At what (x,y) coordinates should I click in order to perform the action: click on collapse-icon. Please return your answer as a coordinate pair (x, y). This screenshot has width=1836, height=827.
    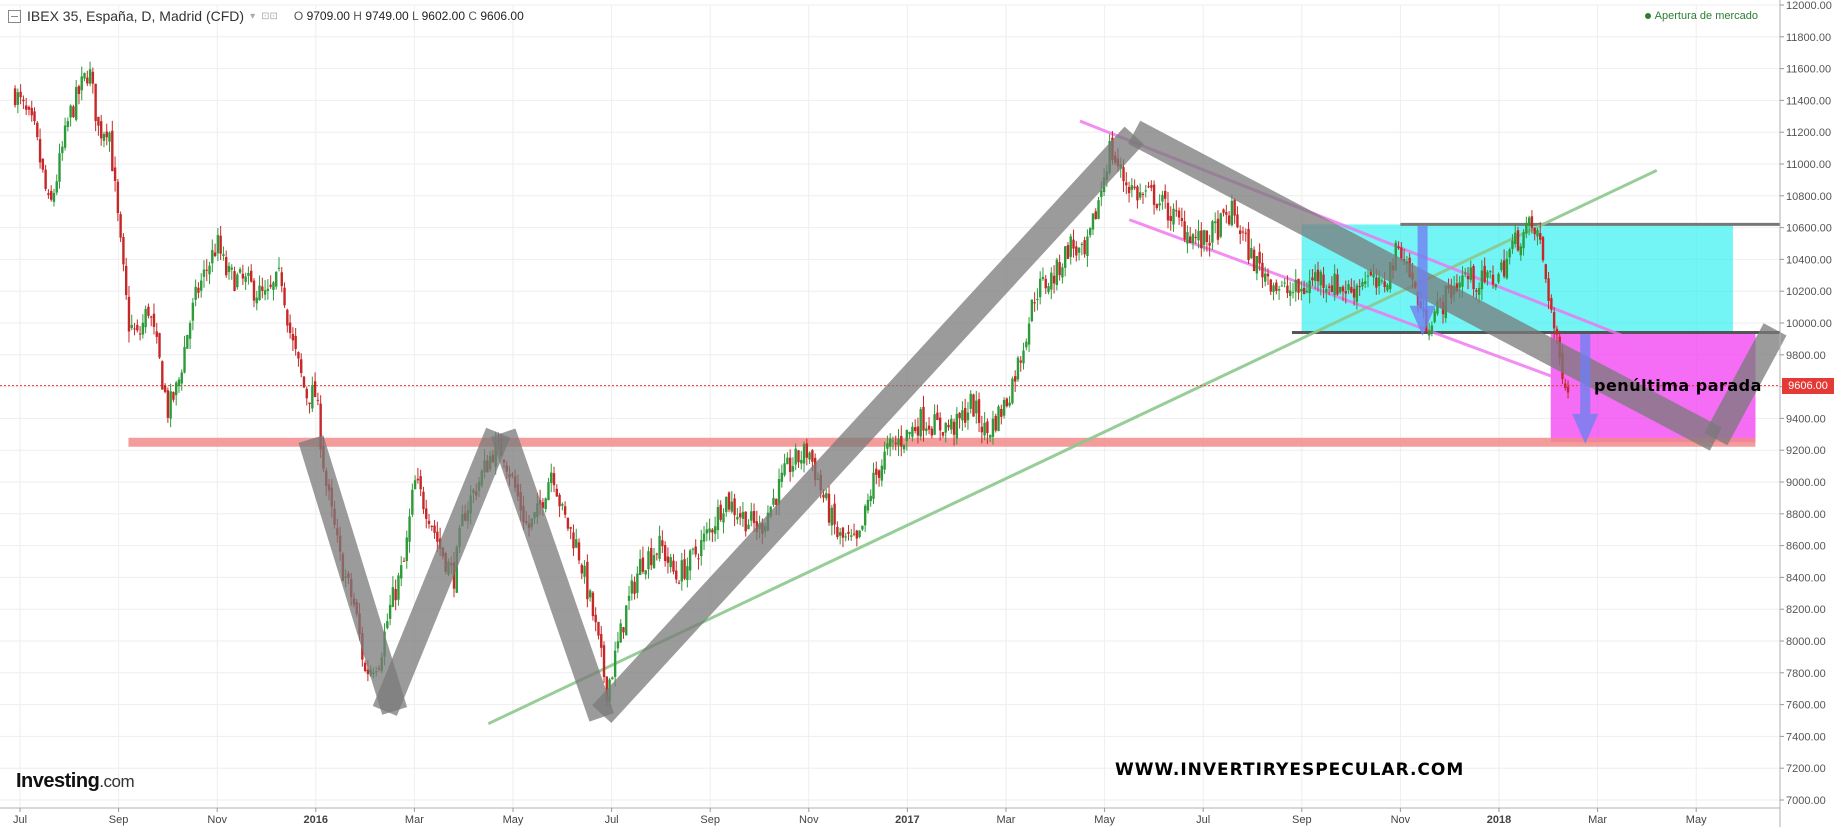
    Looking at the image, I should click on (14, 16).